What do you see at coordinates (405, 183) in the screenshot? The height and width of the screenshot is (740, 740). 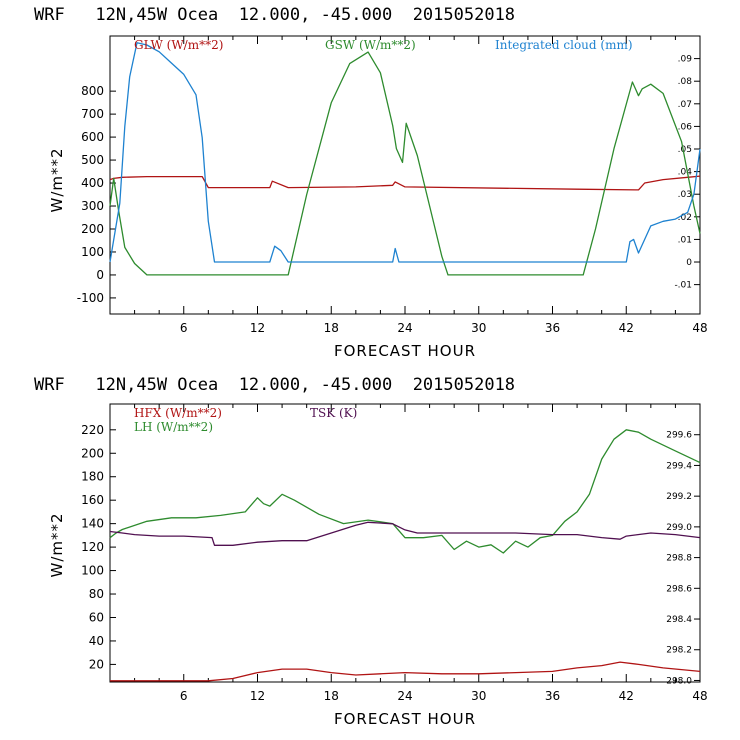 I see `panel-1-series-glw-line` at bounding box center [405, 183].